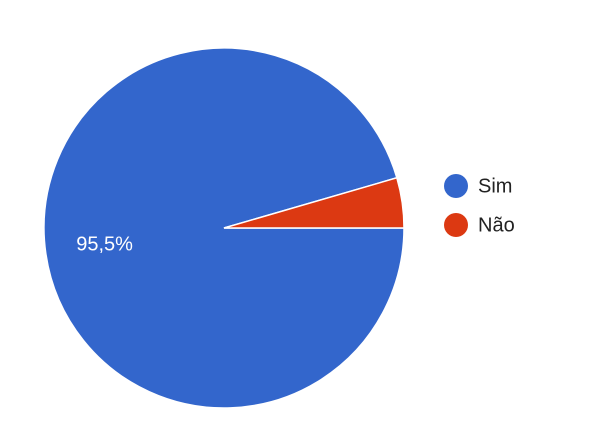 The image size is (614, 427). I want to click on pie-slice, so click(314, 202).